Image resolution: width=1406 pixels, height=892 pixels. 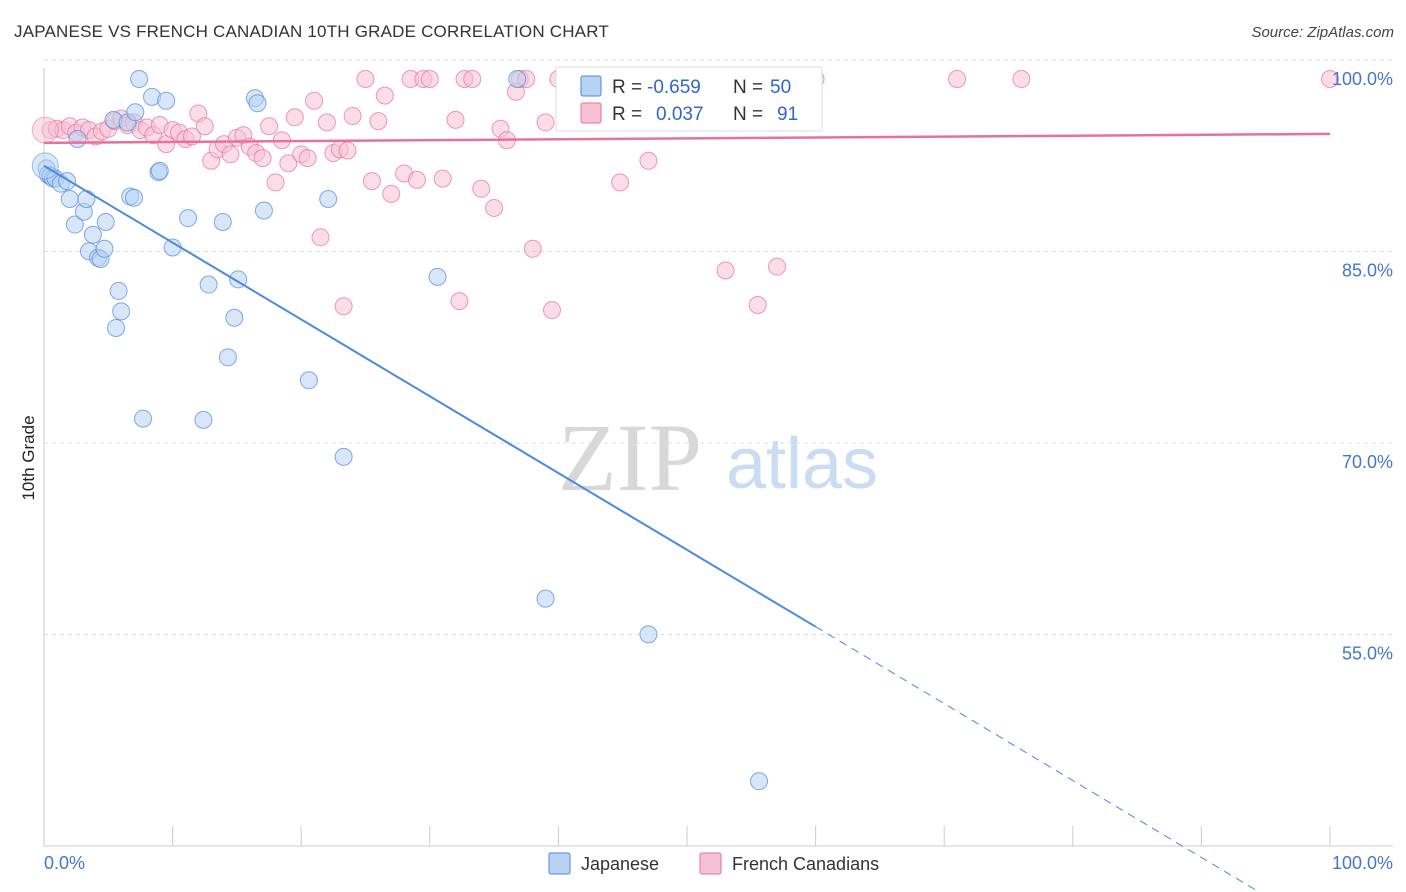 I want to click on legend-n-value-french: 91, so click(x=787, y=114).